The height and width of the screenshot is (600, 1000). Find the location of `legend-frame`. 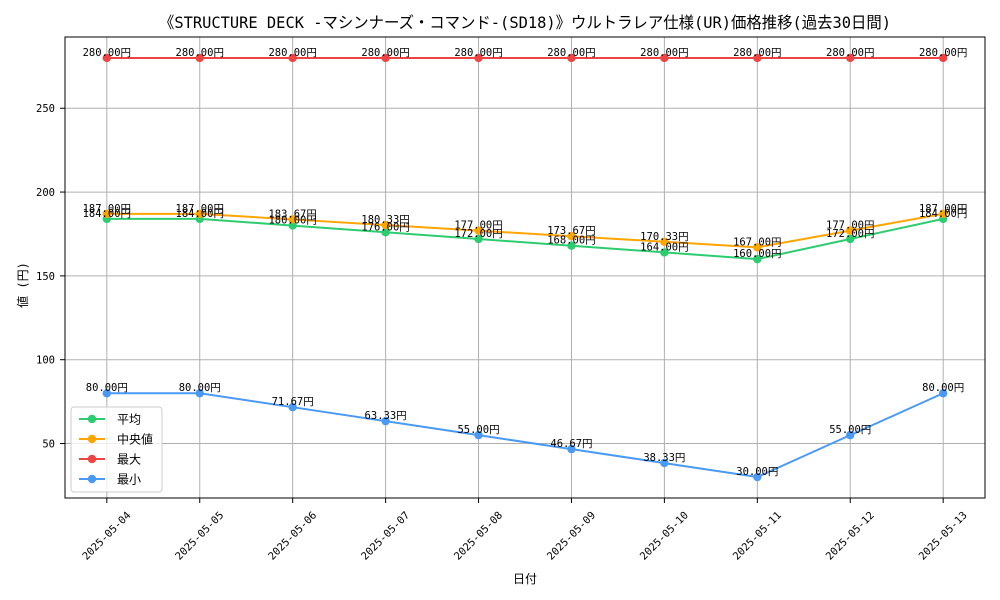

legend-frame is located at coordinates (116, 449).